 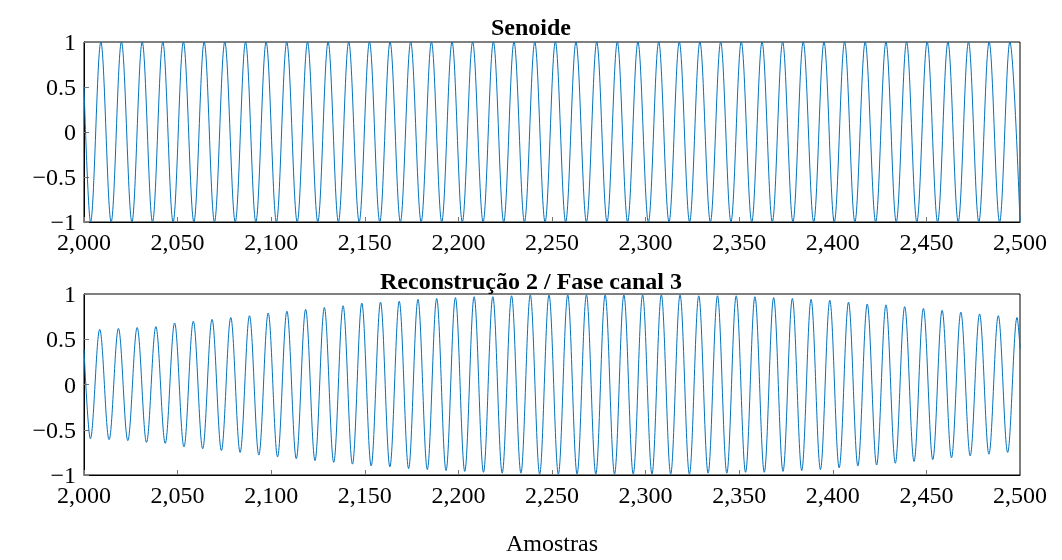 I want to click on x-axis-title: Amostras, so click(x=552, y=543).